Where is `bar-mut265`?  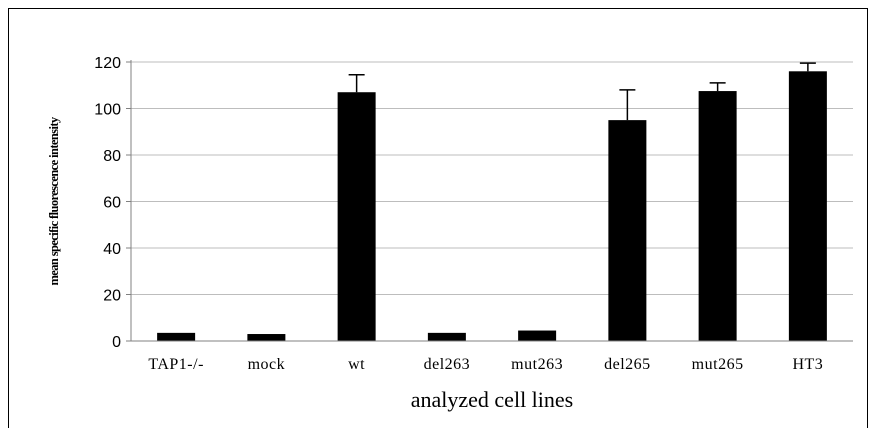 bar-mut265 is located at coordinates (717, 216).